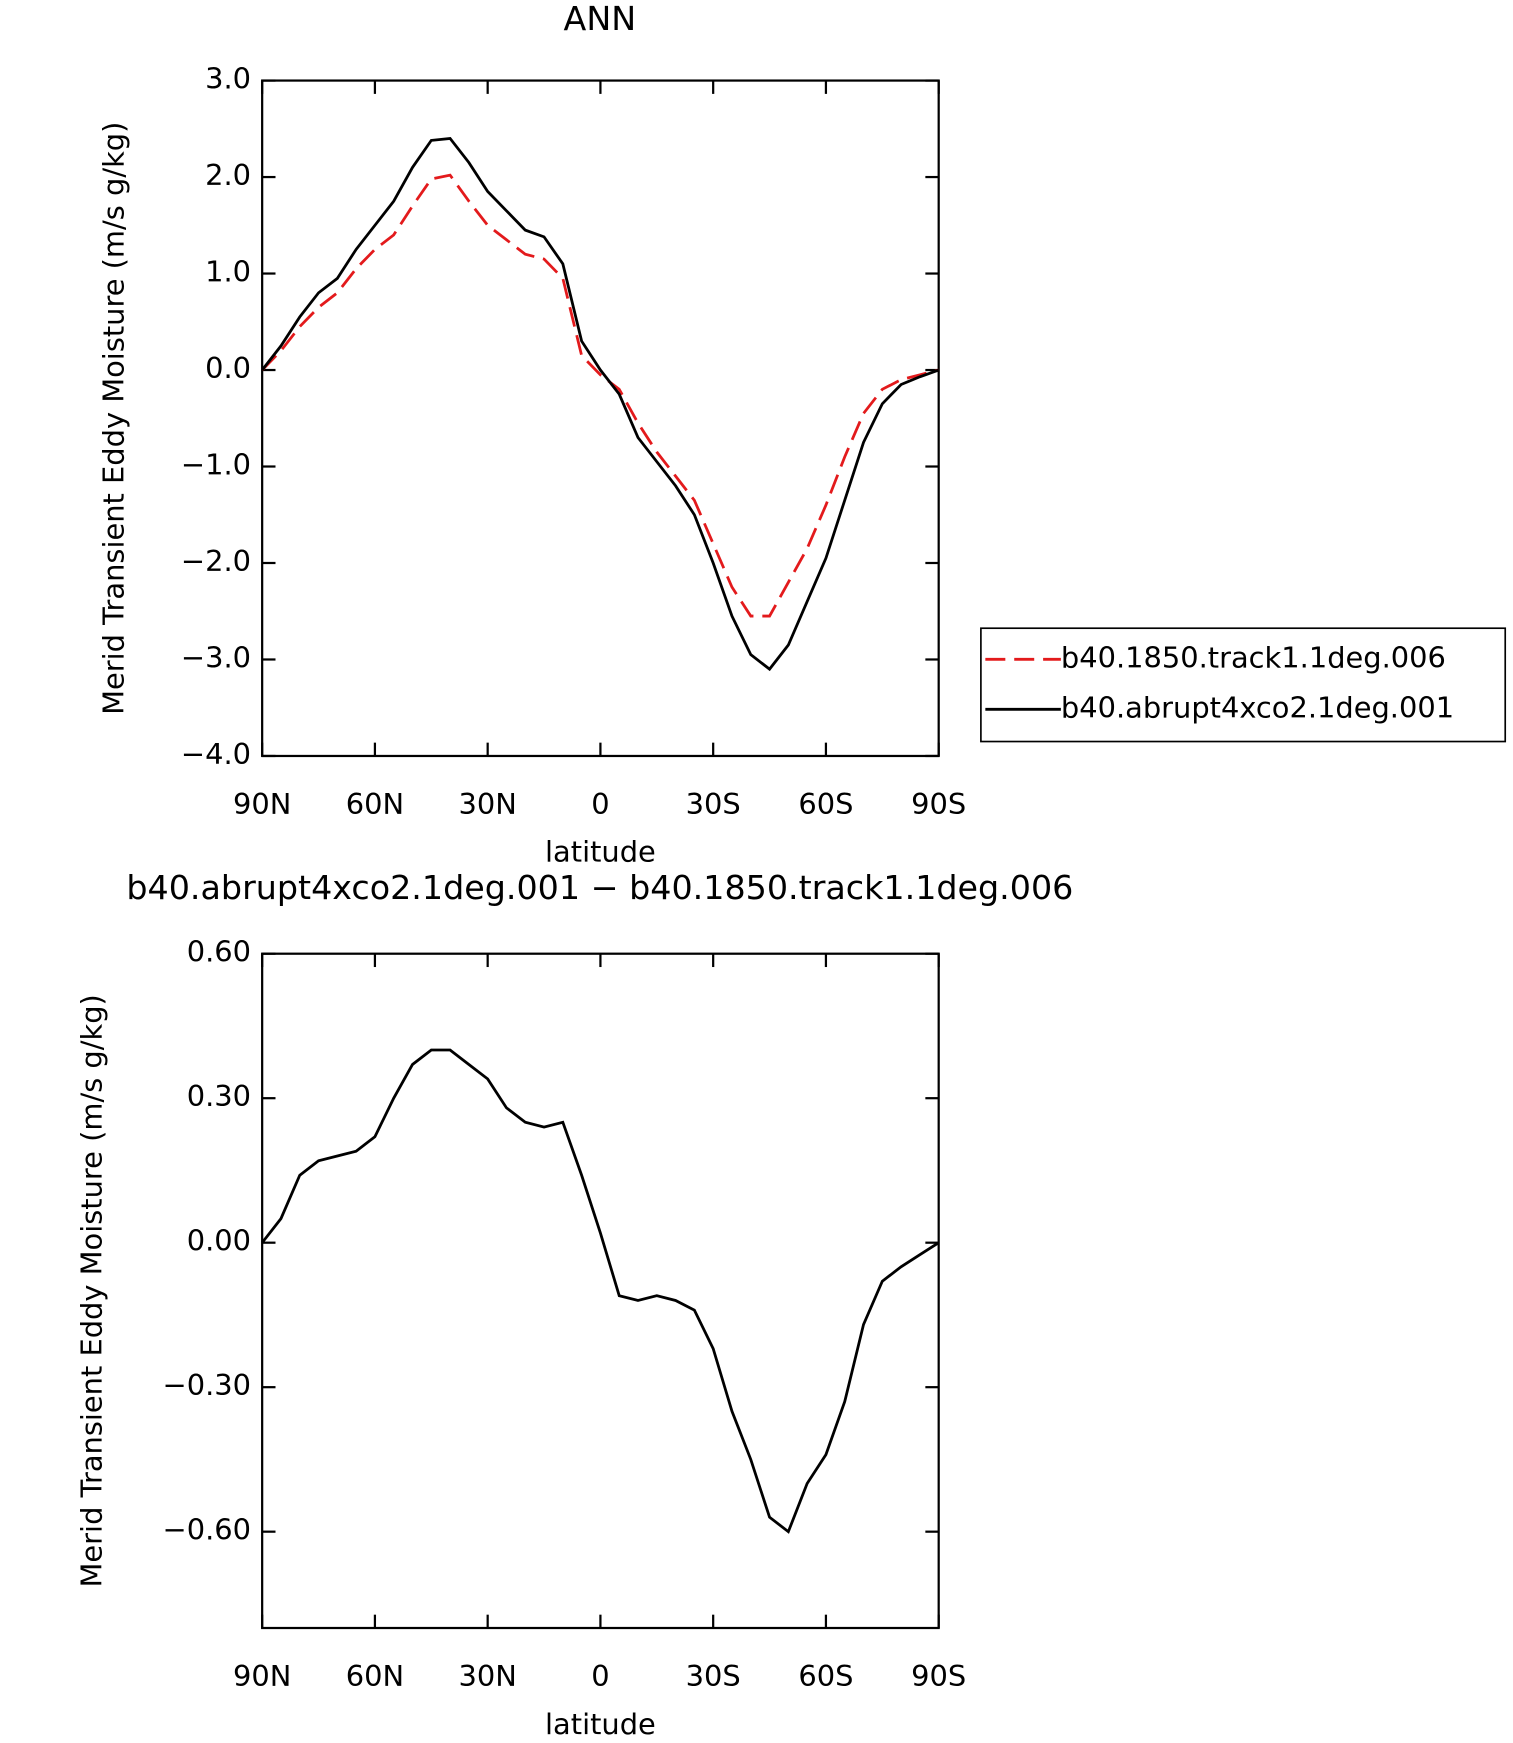 This screenshot has width=1513, height=1743. I want to click on y-tick-label: 2.0, so click(228, 175).